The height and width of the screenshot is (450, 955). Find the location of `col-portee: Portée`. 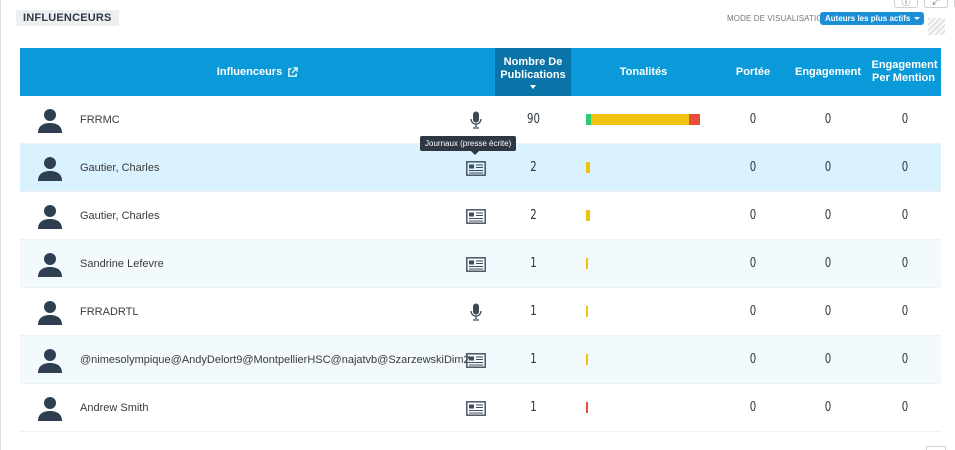

col-portee: Portée is located at coordinates (753, 72).